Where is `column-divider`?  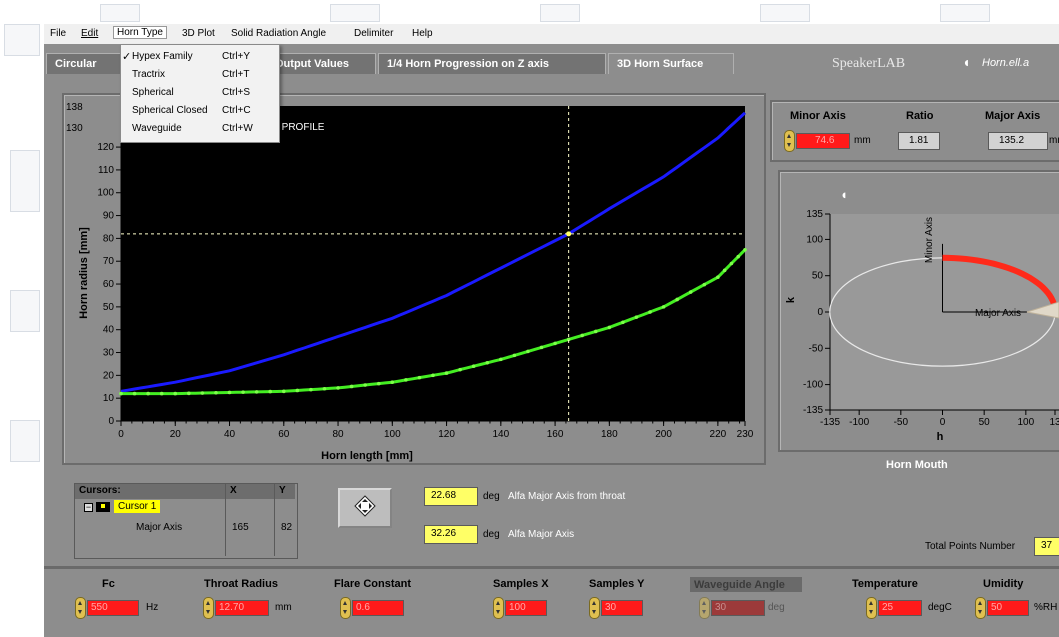 column-divider is located at coordinates (225, 520).